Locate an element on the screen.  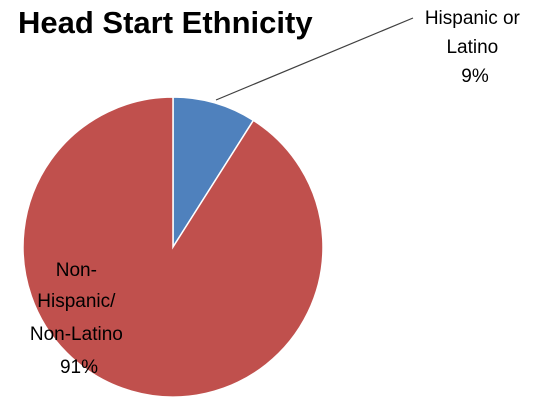
pie-slice-hispanic is located at coordinates (213, 173).